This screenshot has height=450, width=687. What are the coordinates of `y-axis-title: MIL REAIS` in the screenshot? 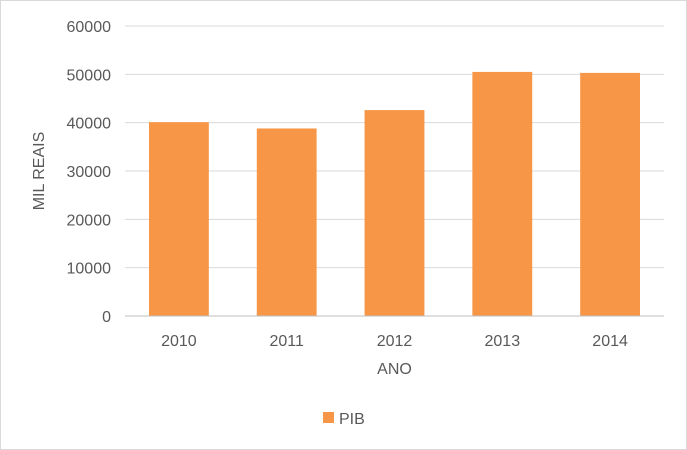 It's located at (39, 171).